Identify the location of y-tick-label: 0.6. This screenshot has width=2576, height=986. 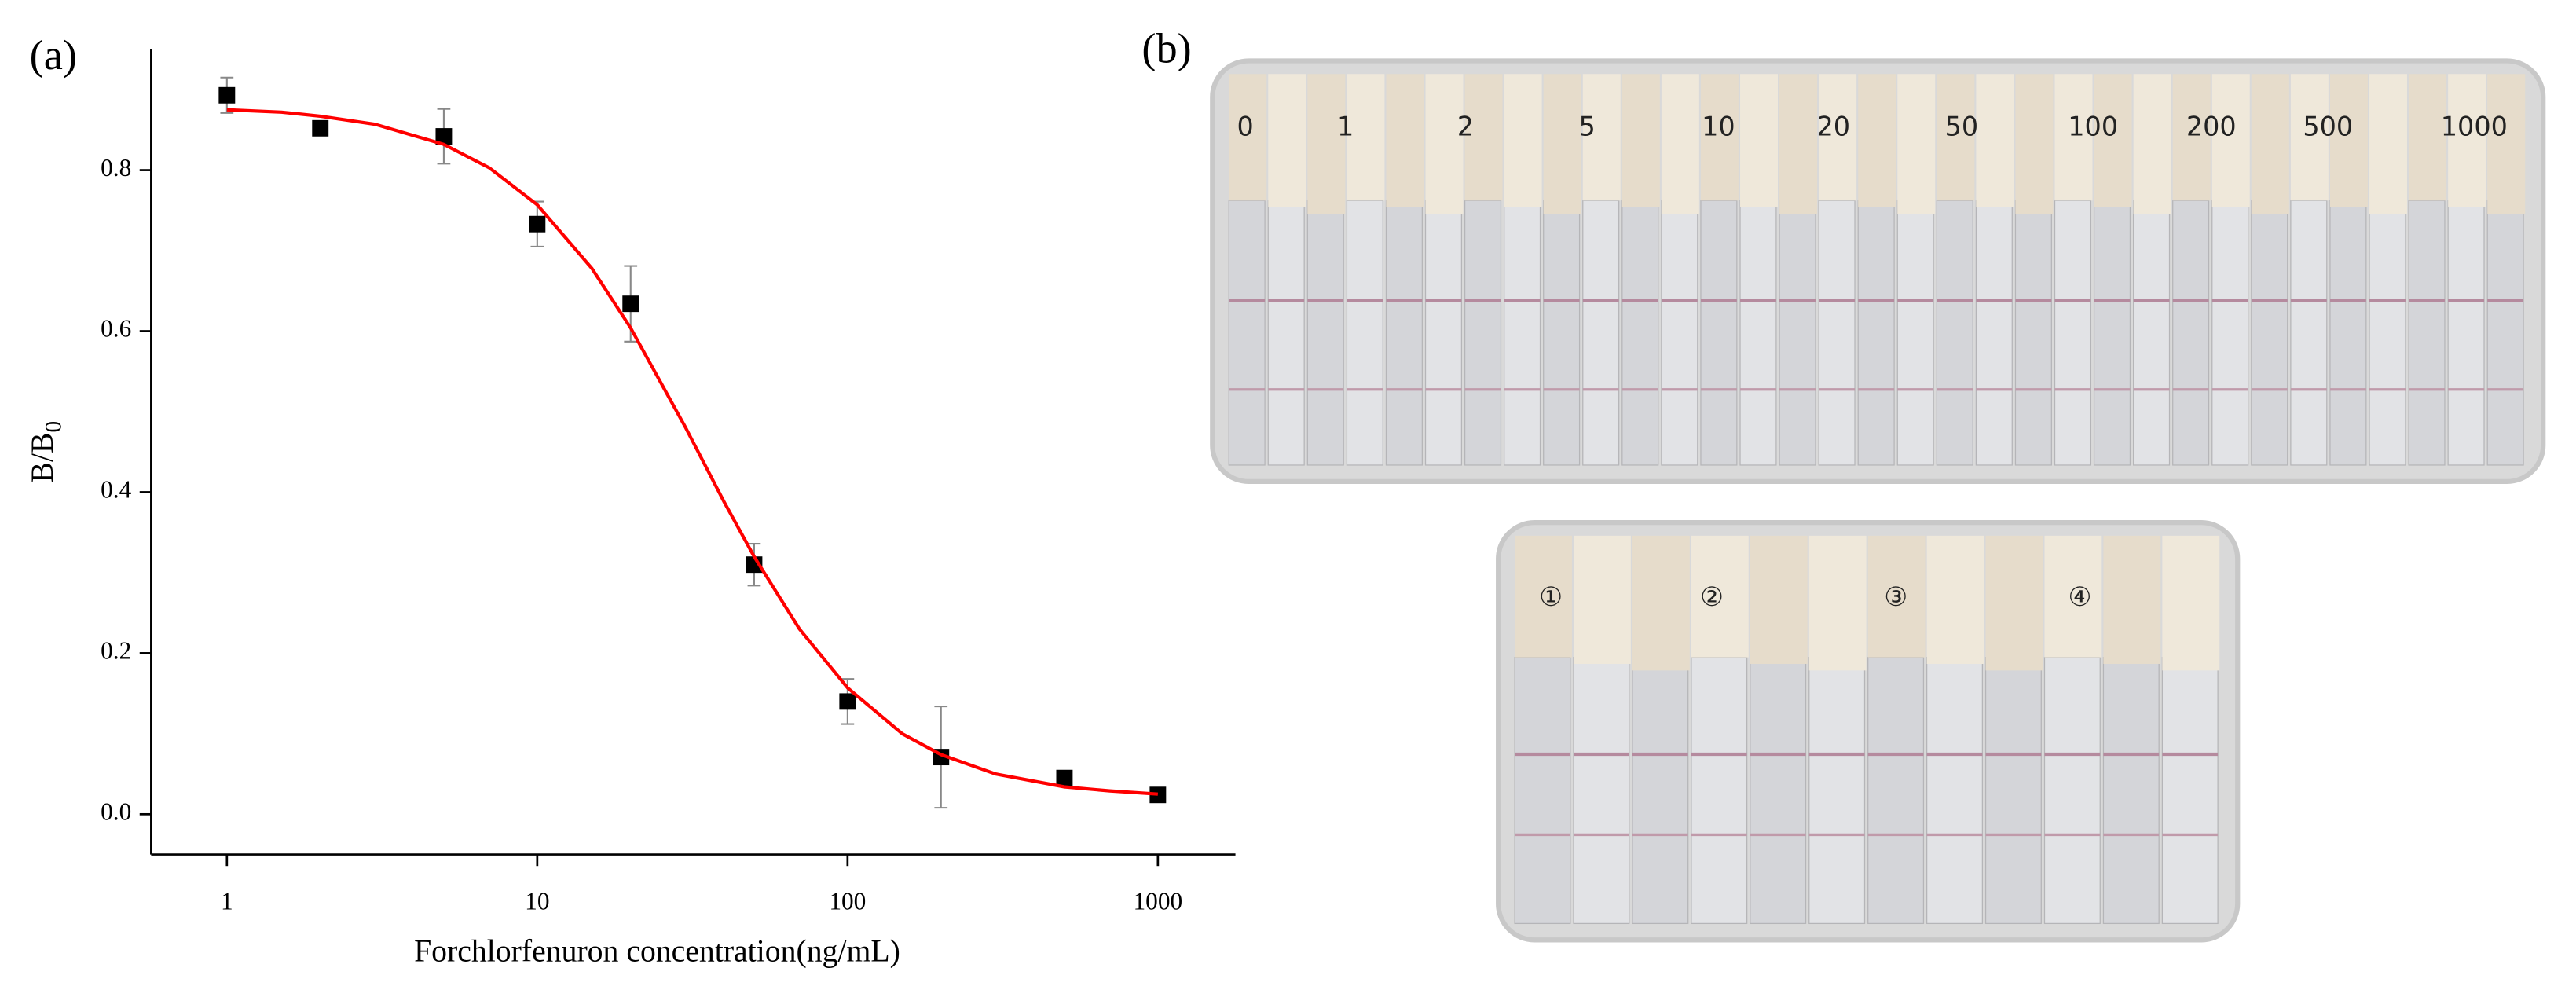
(116, 329).